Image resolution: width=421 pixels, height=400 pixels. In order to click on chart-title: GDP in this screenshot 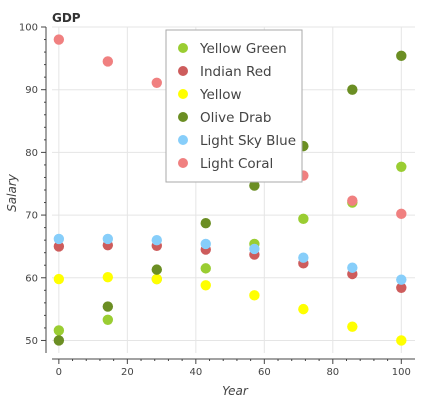, I will do `click(66, 18)`.